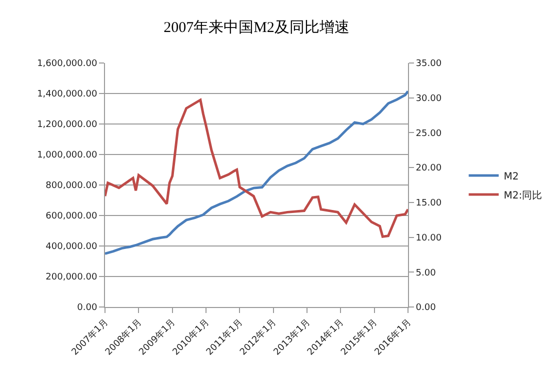 The image size is (558, 385). Describe the element at coordinates (523, 195) in the screenshot. I see `legend-label: M2:同比` at that location.